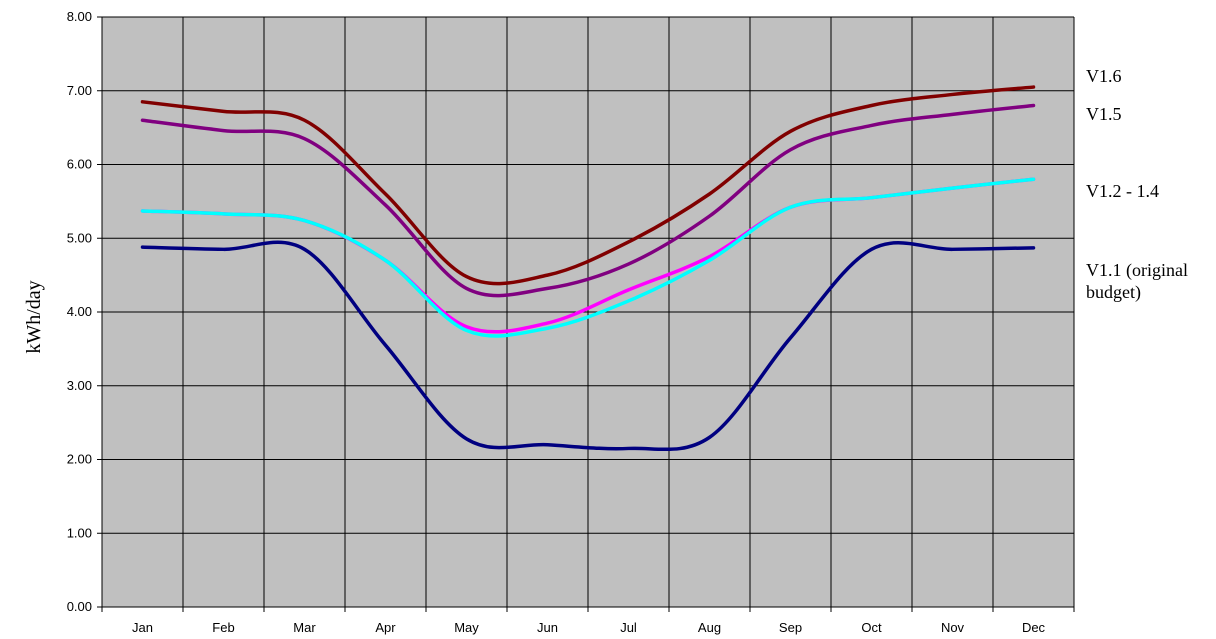  What do you see at coordinates (1104, 76) in the screenshot?
I see `legend-label: V1.6` at bounding box center [1104, 76].